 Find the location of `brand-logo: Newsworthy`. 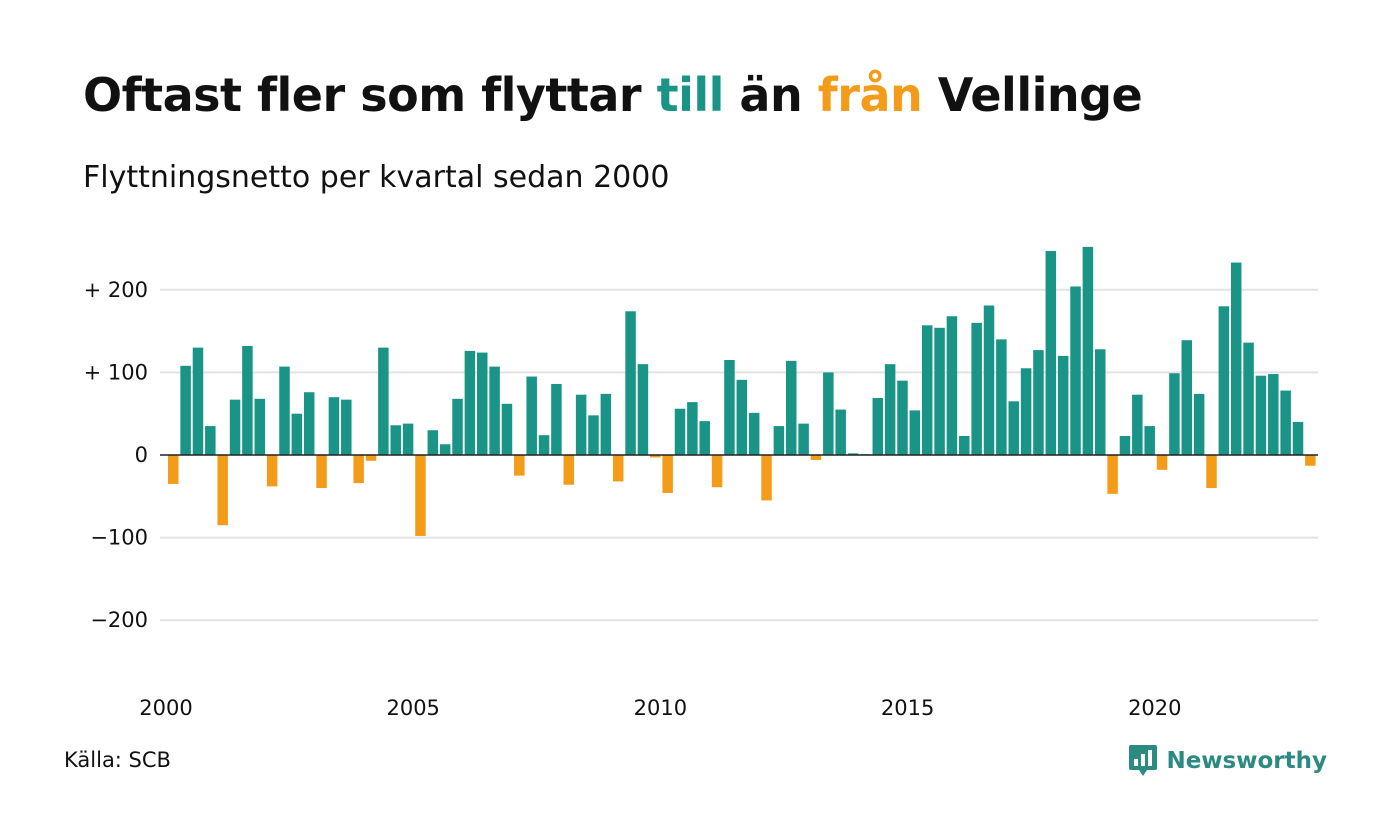

brand-logo: Newsworthy is located at coordinates (1227, 761).